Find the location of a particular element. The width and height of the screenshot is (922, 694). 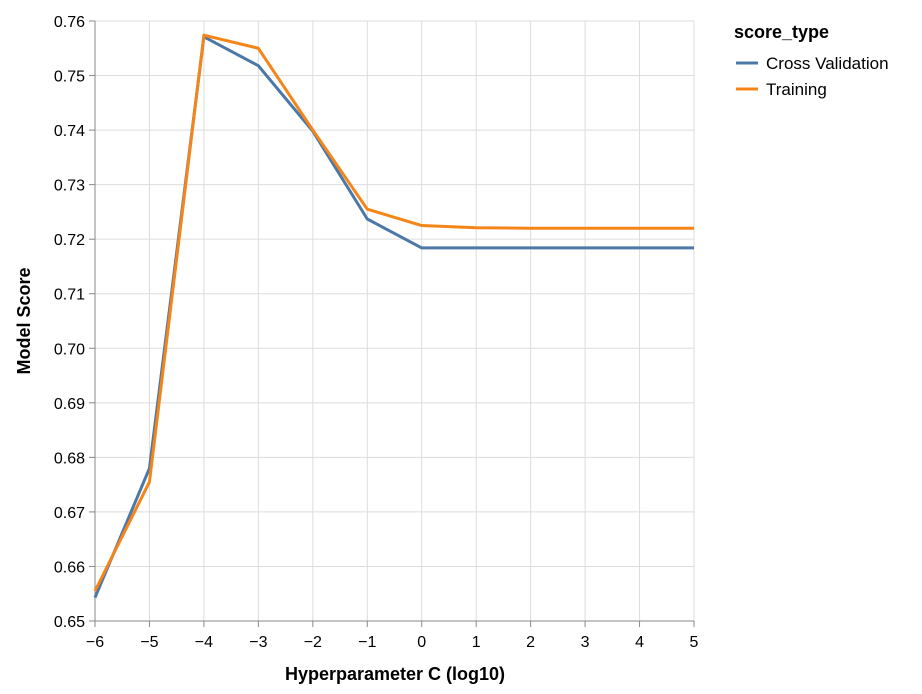

legend: score_type Cross Validation Training is located at coordinates (811, 60).